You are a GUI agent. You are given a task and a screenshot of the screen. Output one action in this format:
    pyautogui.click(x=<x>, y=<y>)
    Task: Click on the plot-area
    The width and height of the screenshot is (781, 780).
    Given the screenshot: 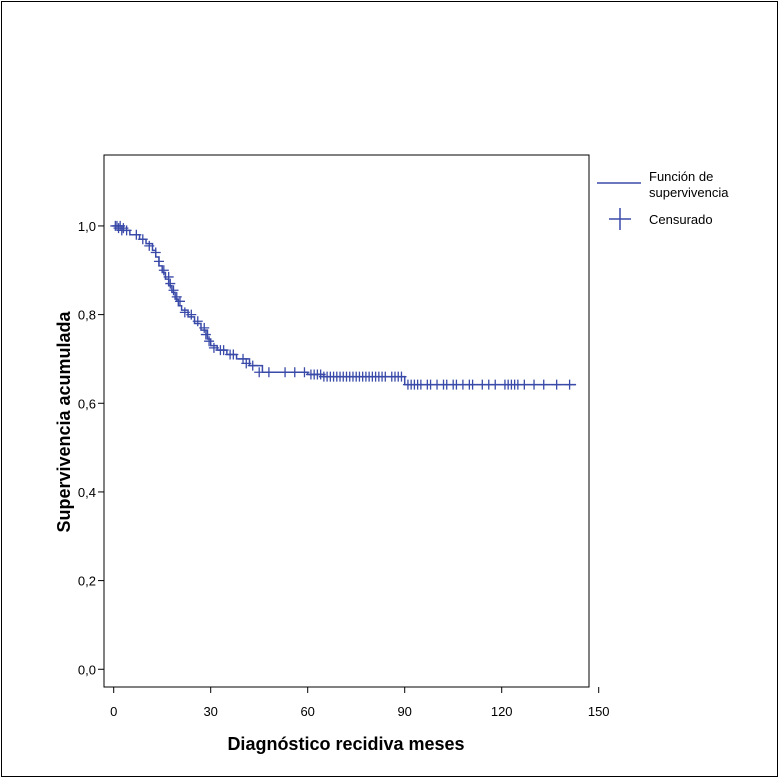 What is the action you would take?
    pyautogui.click(x=343, y=305)
    